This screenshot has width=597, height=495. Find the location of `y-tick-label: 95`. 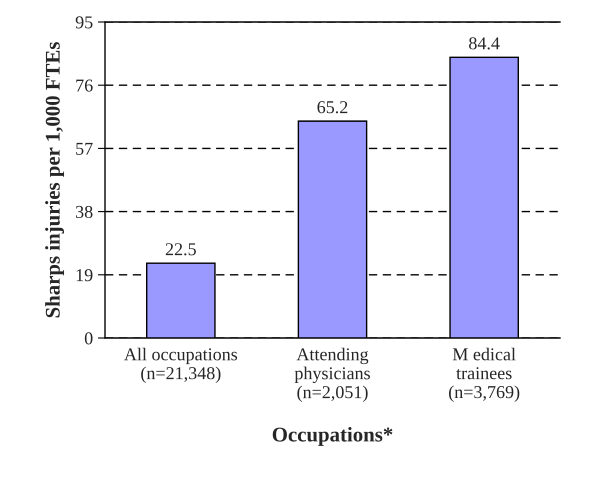

y-tick-label: 95 is located at coordinates (84, 22).